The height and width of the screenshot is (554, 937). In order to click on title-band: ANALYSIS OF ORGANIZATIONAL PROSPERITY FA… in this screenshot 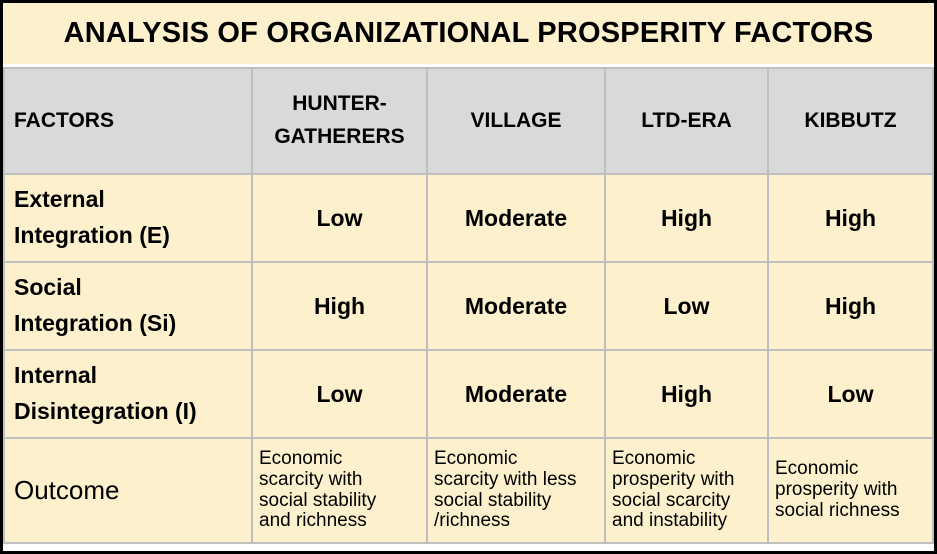, I will do `click(468, 33)`.